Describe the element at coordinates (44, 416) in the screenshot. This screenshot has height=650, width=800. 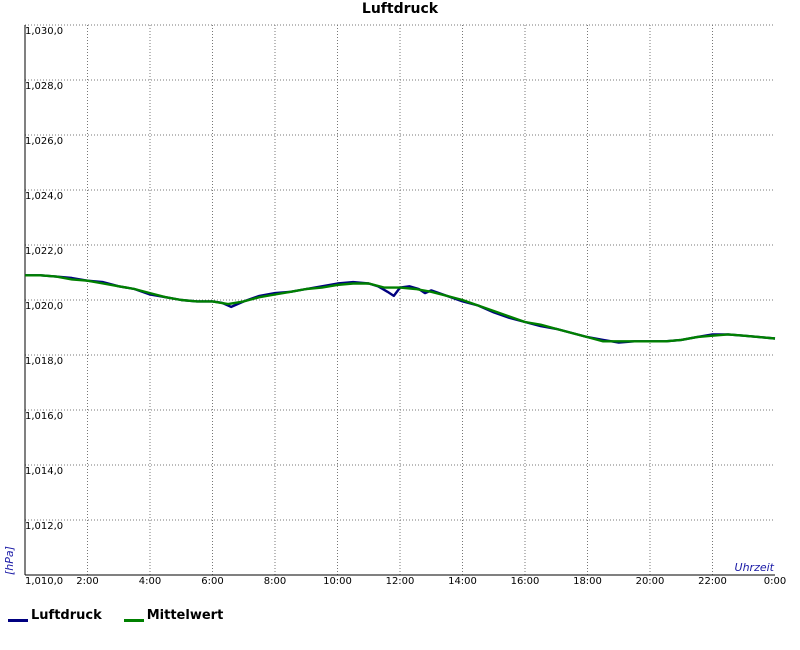
I see `y-tick-label: 1,016,0` at that location.